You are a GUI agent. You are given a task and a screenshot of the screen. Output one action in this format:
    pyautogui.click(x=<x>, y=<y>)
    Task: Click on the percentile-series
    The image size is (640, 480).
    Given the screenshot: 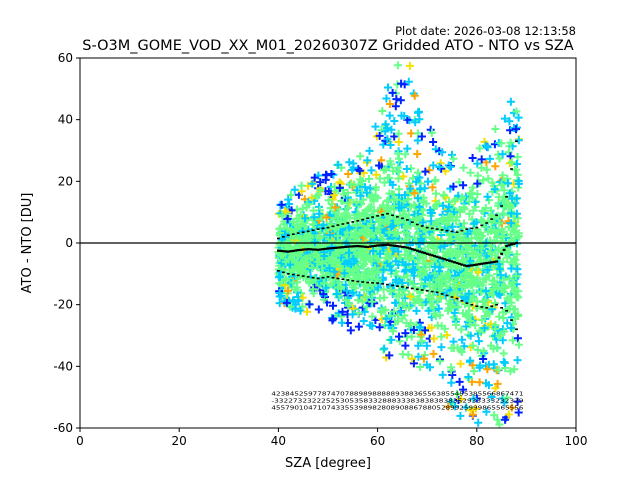 What is the action you would take?
    pyautogui.click(x=397, y=235)
    